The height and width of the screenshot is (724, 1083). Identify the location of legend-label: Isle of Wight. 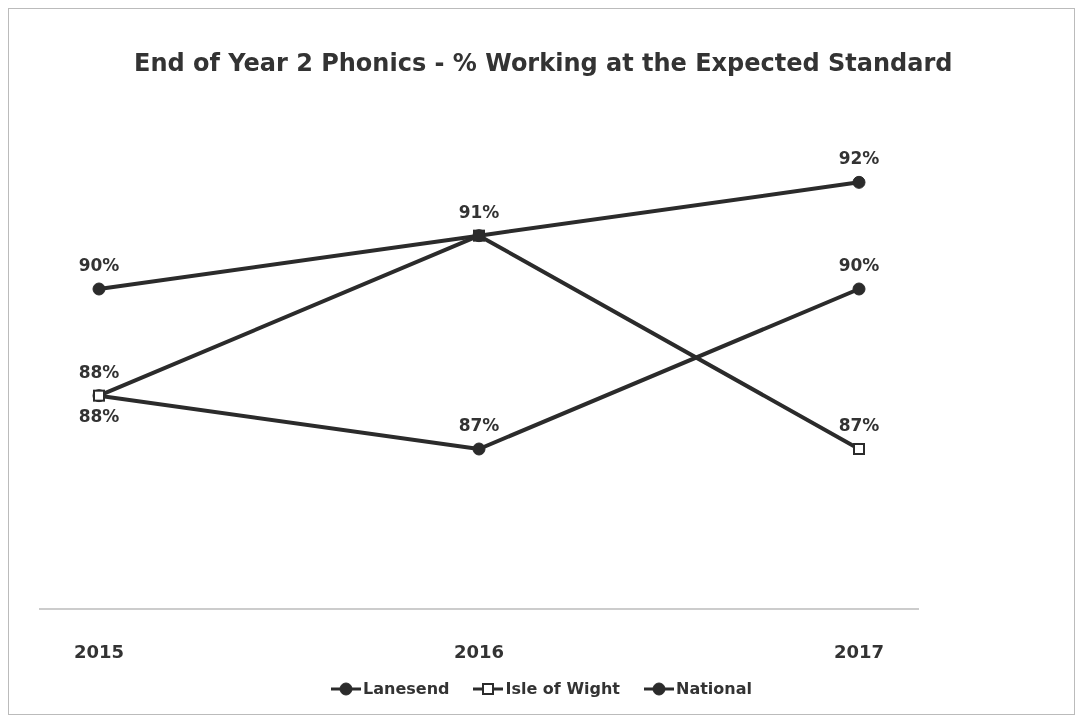
(562, 688).